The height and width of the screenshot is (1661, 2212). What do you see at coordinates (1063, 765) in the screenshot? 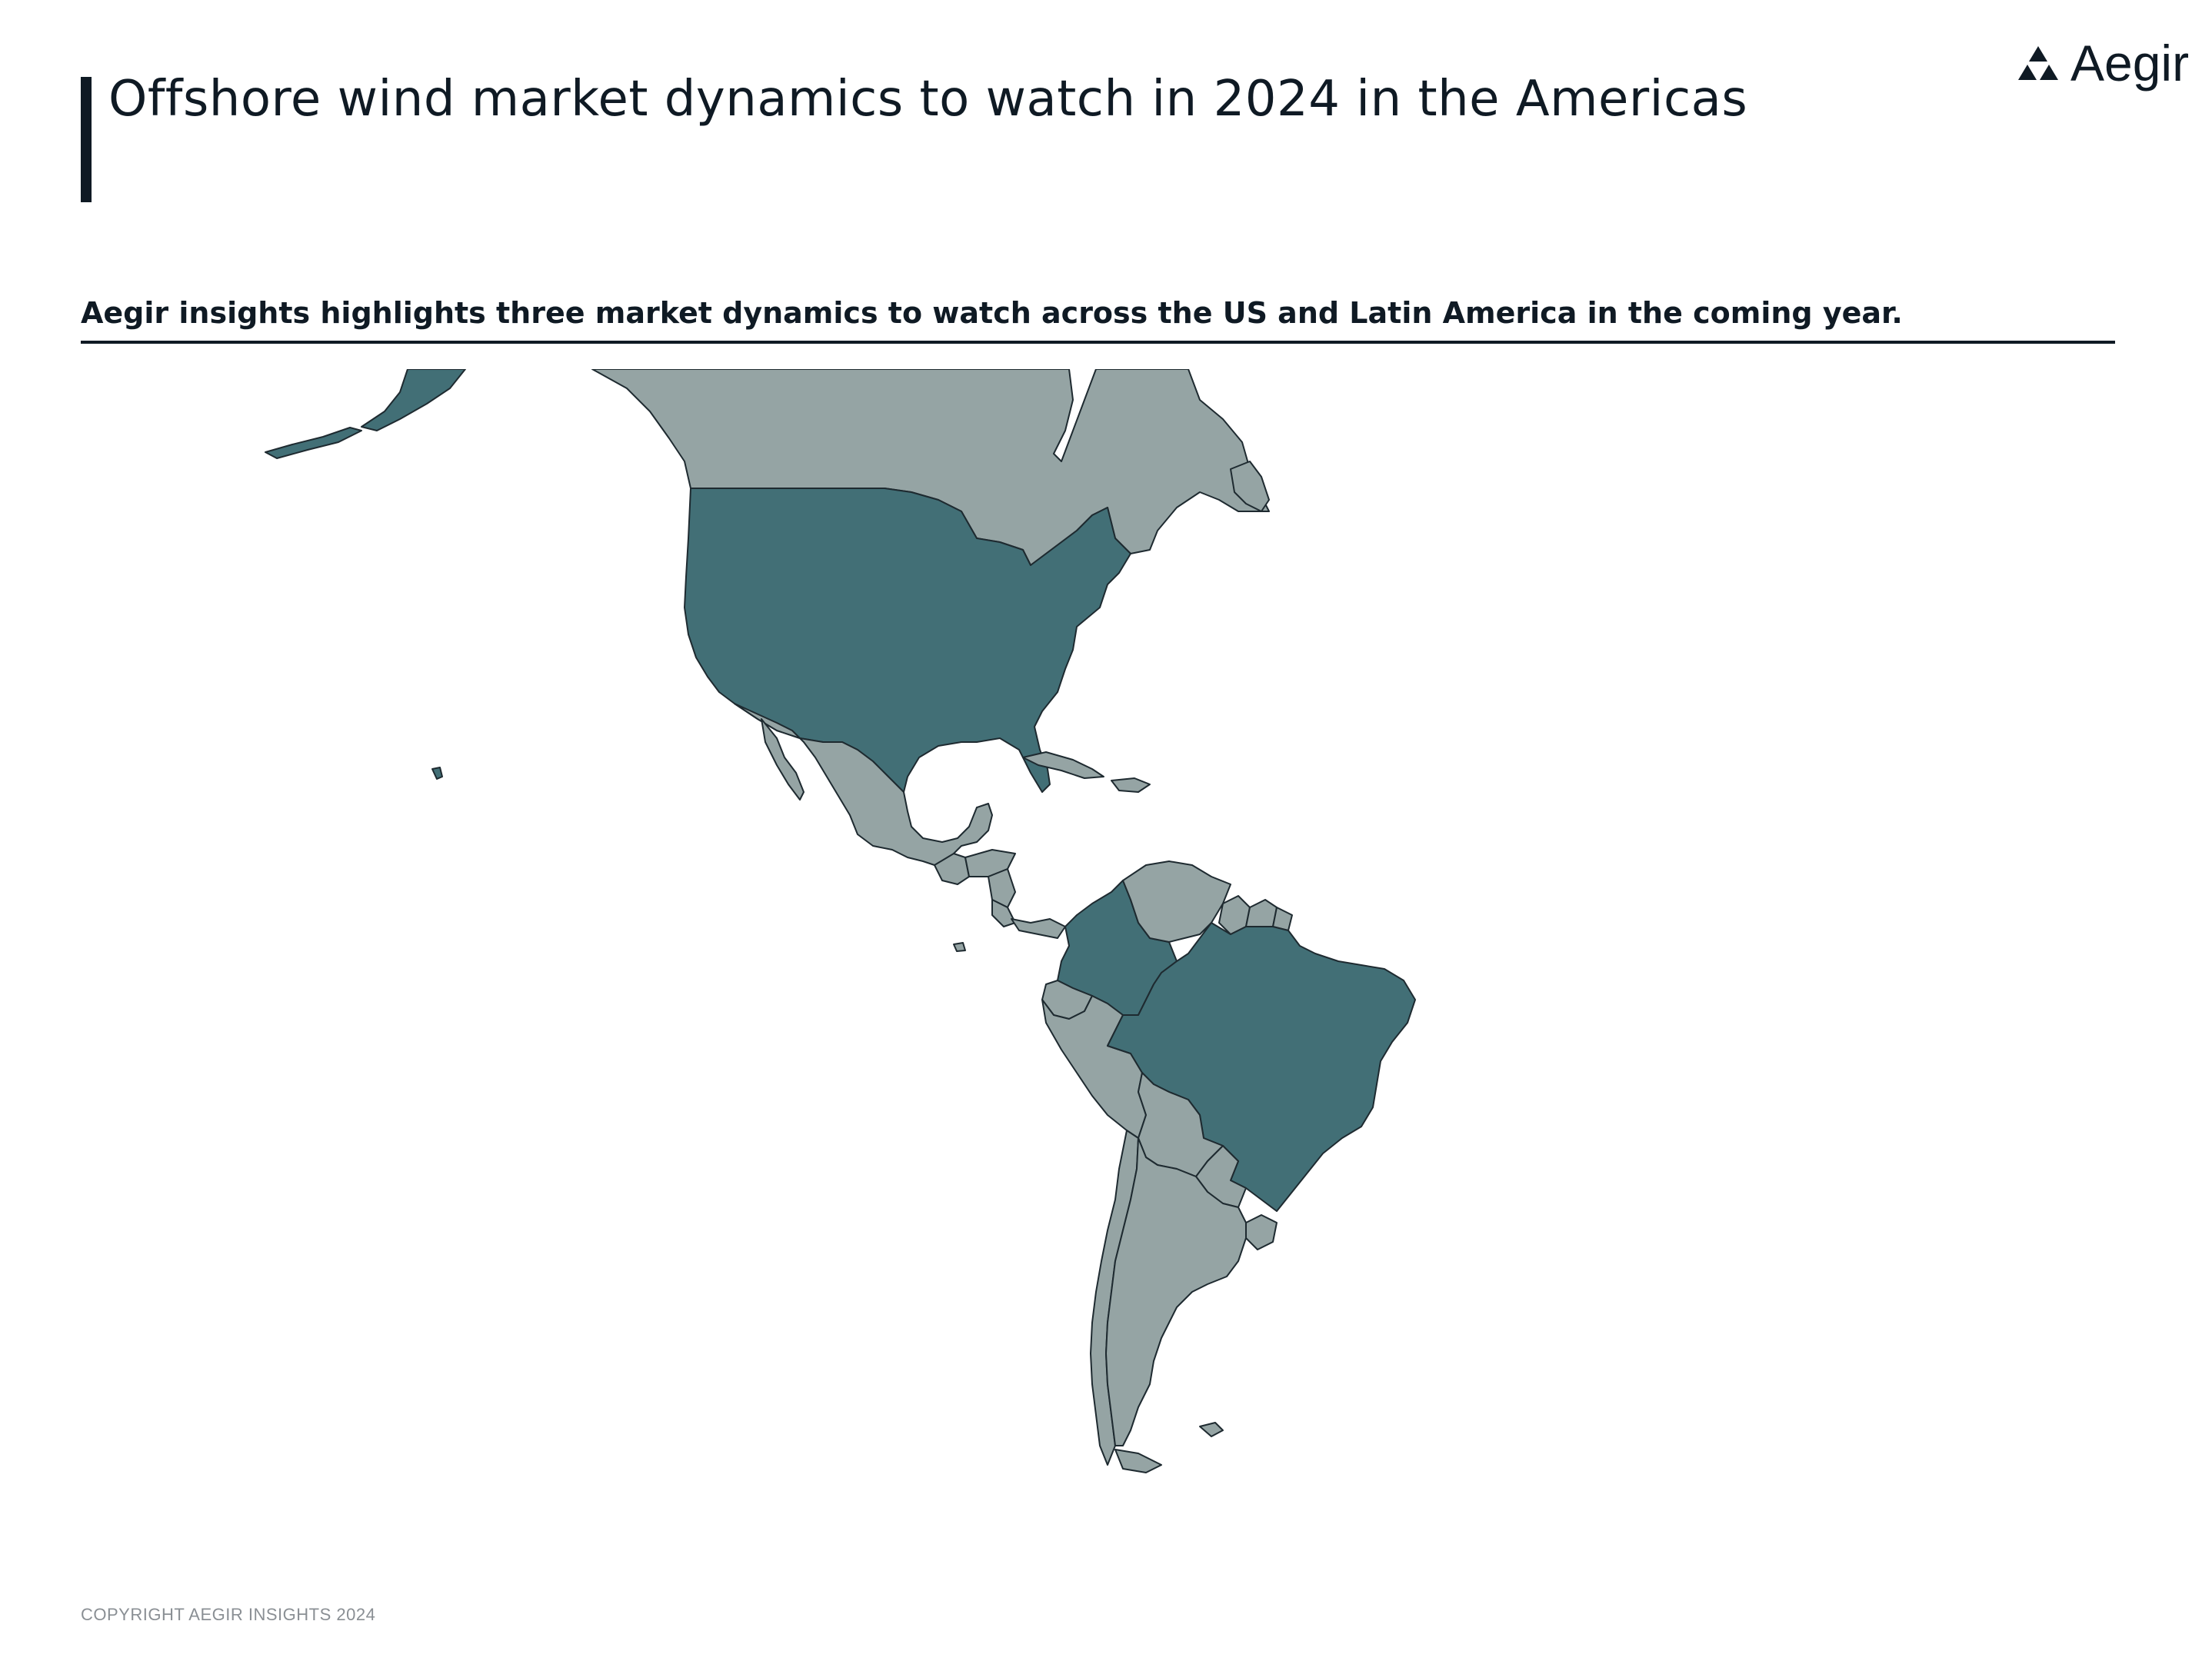
I see `country-cuba` at bounding box center [1063, 765].